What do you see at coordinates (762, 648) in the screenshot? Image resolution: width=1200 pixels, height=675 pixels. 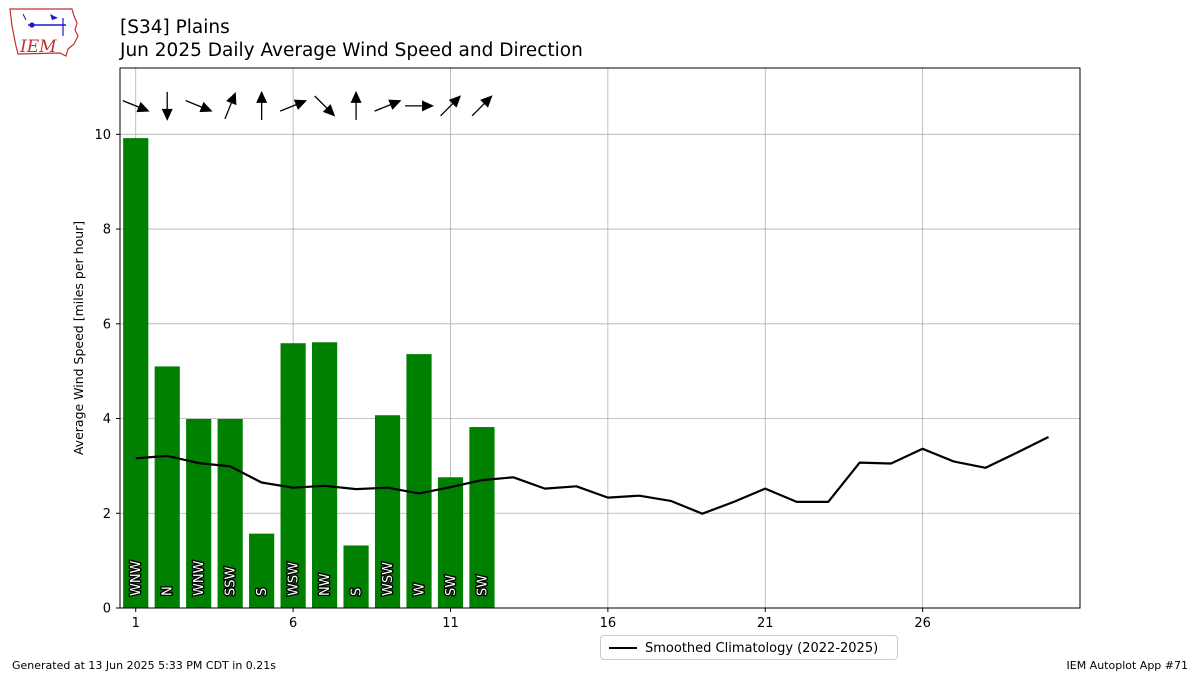 I see `legend-label: Smoothed Climatology (2022-2025)` at bounding box center [762, 648].